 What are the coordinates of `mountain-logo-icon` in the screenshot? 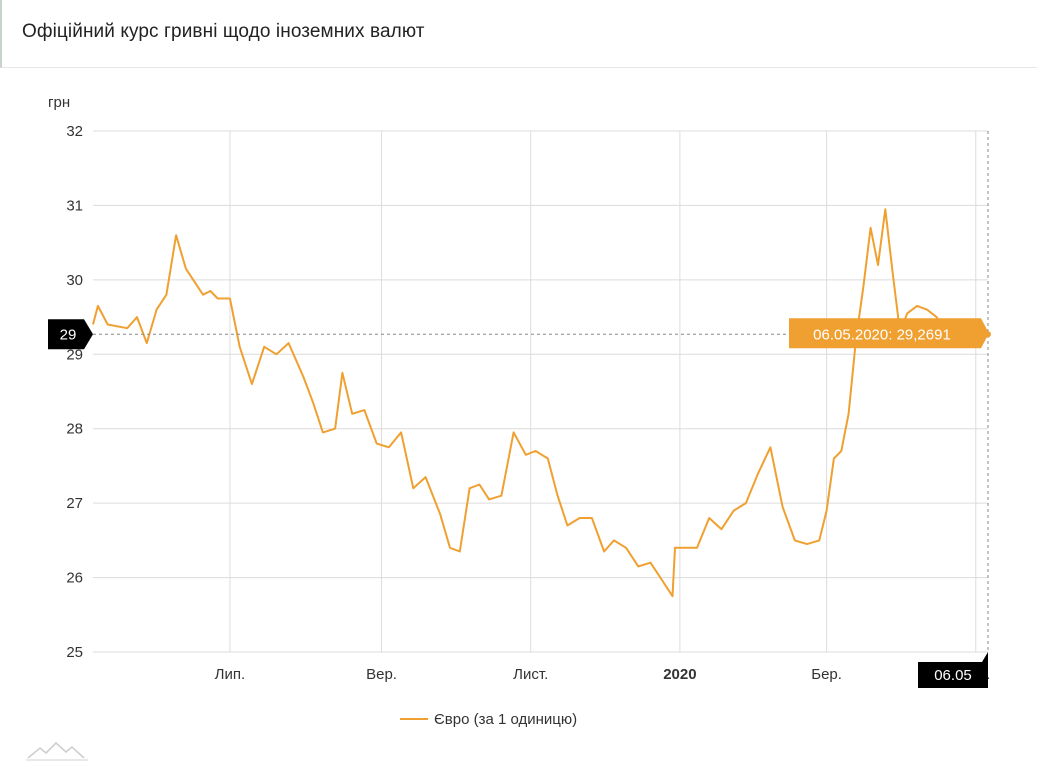 It's located at (57, 751).